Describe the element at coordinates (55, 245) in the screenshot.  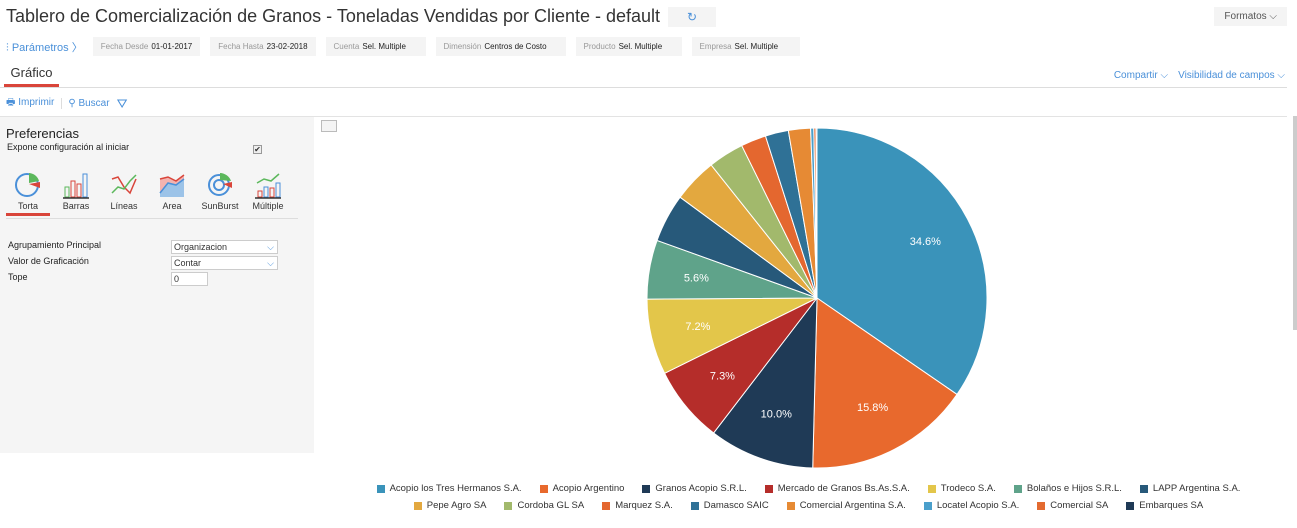
I see `agrupamiento-label: Agrupamiento Principal` at that location.